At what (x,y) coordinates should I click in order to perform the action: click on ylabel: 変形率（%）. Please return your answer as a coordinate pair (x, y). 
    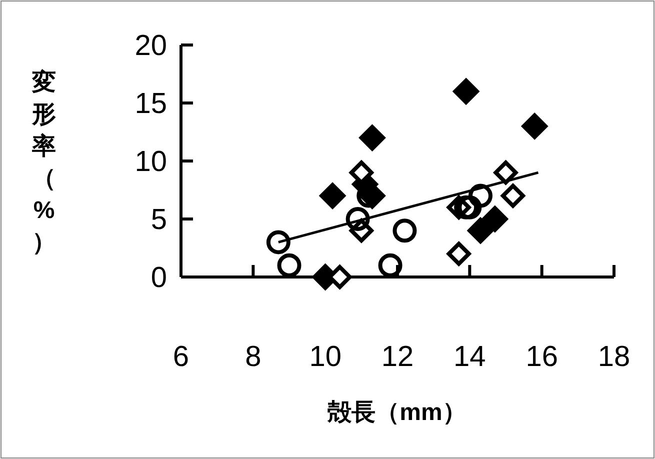
    Looking at the image, I should click on (44, 162).